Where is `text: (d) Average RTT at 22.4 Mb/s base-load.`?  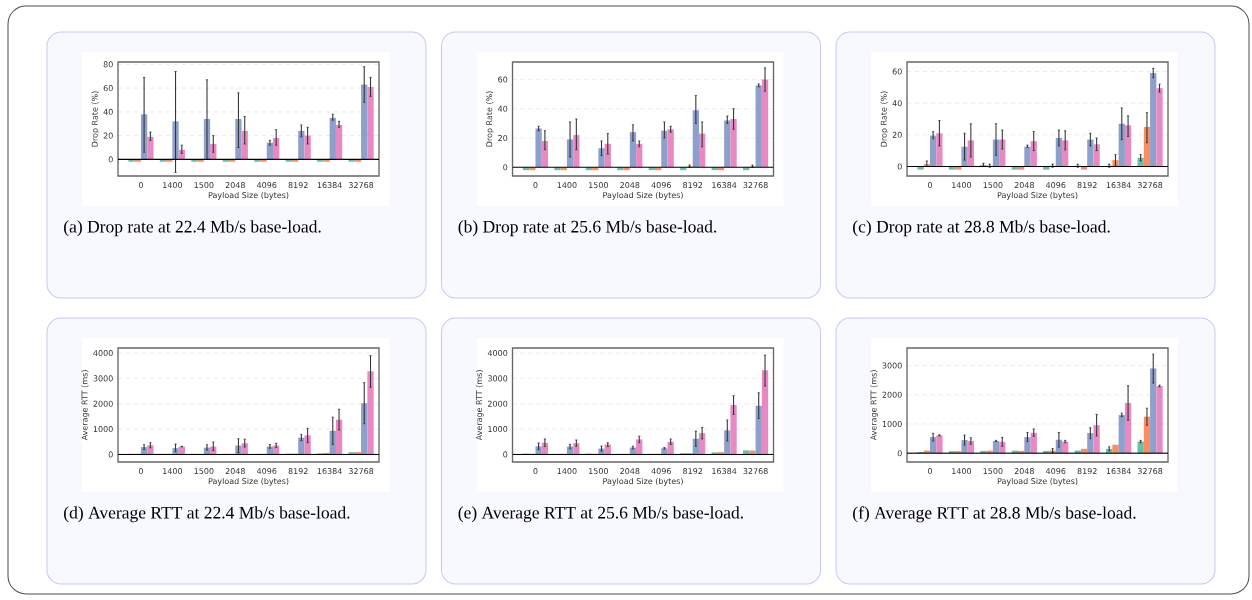 text: (d) Average RTT at 22.4 Mb/s base-load. is located at coordinates (207, 514).